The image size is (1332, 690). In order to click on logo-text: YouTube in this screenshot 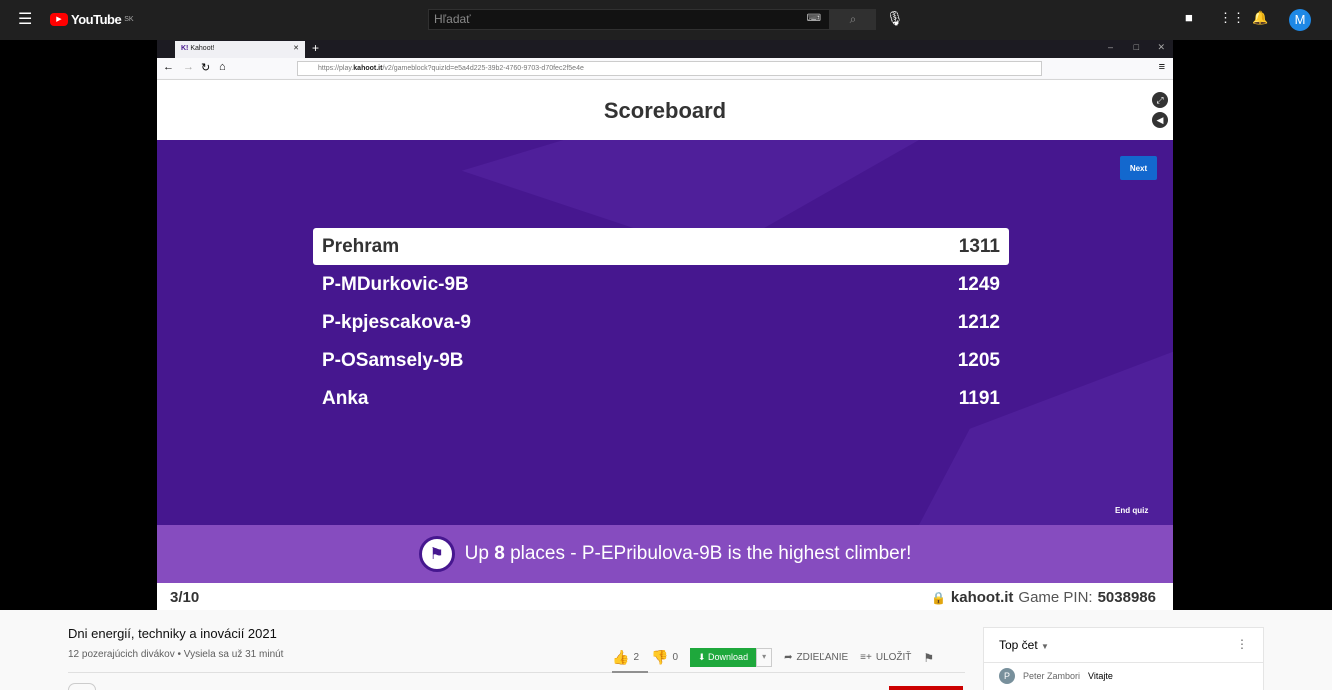, I will do `click(96, 19)`.